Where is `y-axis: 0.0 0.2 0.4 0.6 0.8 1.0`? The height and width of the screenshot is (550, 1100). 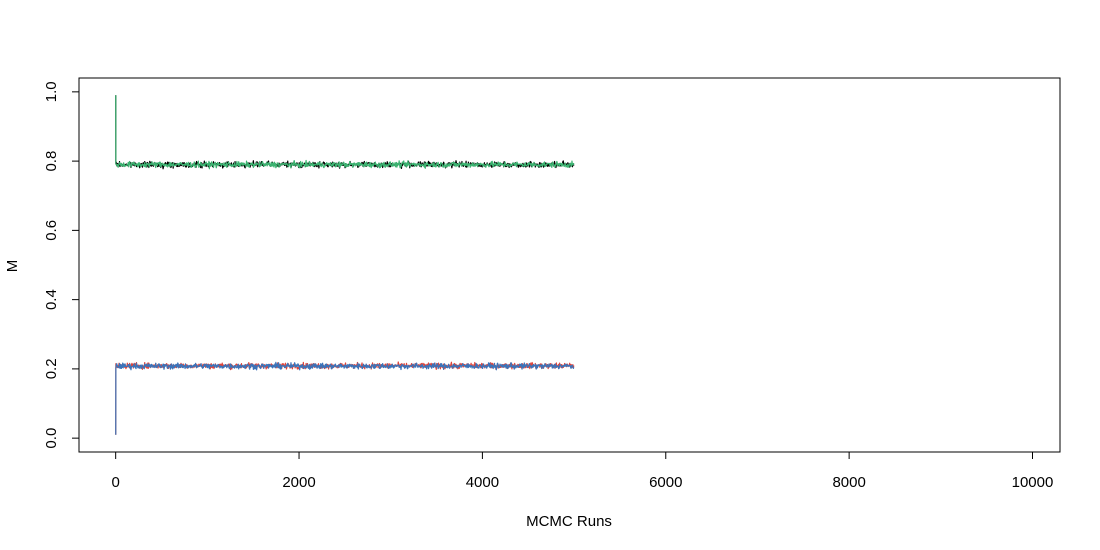
y-axis: 0.0 0.2 0.4 0.6 0.8 1.0 is located at coordinates (61, 265).